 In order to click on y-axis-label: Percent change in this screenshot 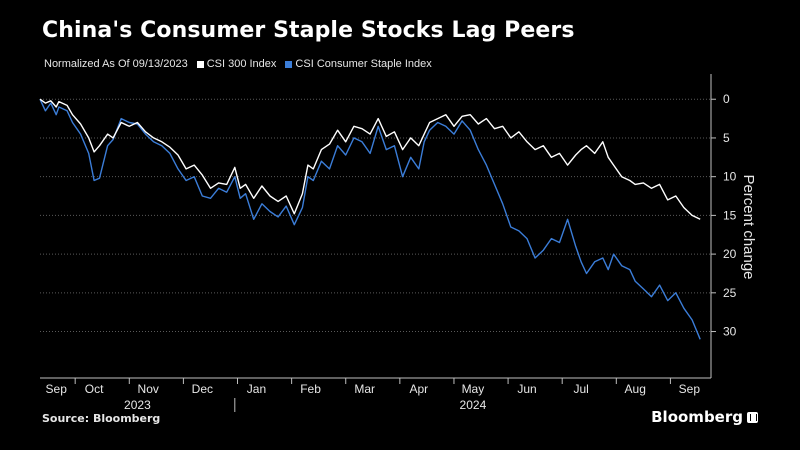, I will do `click(748, 226)`.